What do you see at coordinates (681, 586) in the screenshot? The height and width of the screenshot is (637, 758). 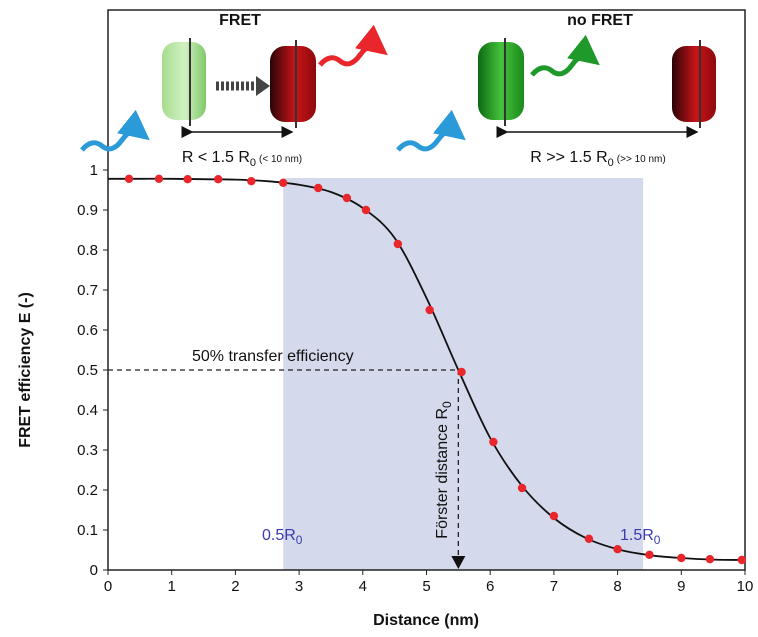 I see `x-tick-label: 9` at bounding box center [681, 586].